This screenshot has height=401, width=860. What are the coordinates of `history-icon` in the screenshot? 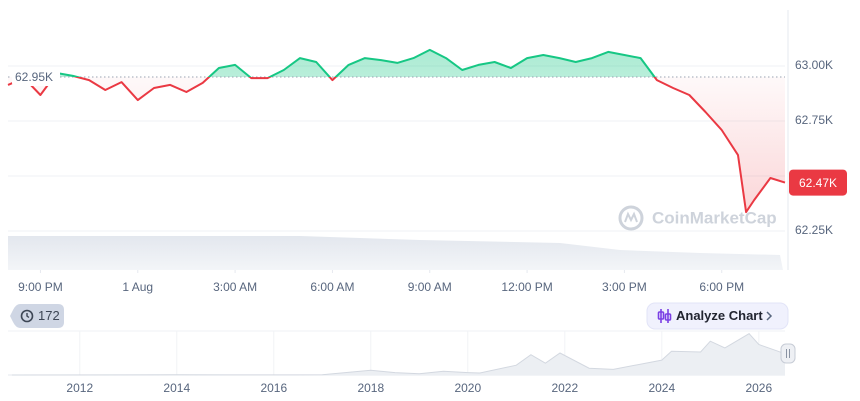 It's located at (27, 316).